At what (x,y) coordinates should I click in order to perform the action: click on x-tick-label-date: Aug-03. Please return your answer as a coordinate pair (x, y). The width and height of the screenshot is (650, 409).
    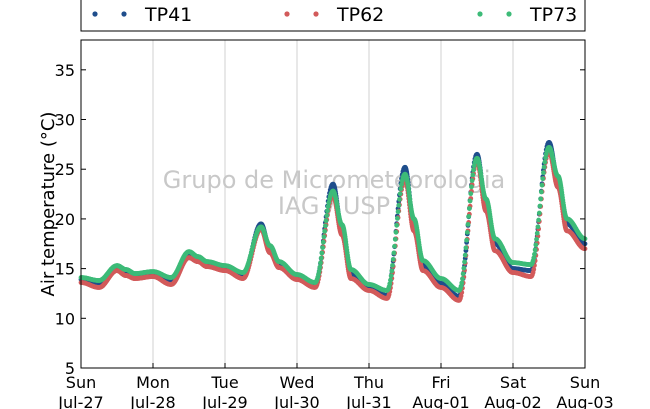
    Looking at the image, I should click on (584, 401).